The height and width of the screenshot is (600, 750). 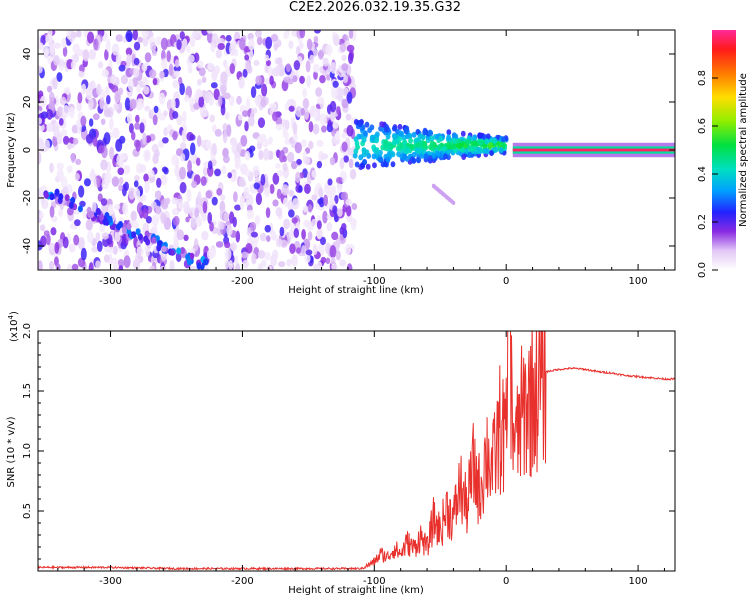 What do you see at coordinates (374, 281) in the screenshot?
I see `spectrogram-xtick-label: -100` at bounding box center [374, 281].